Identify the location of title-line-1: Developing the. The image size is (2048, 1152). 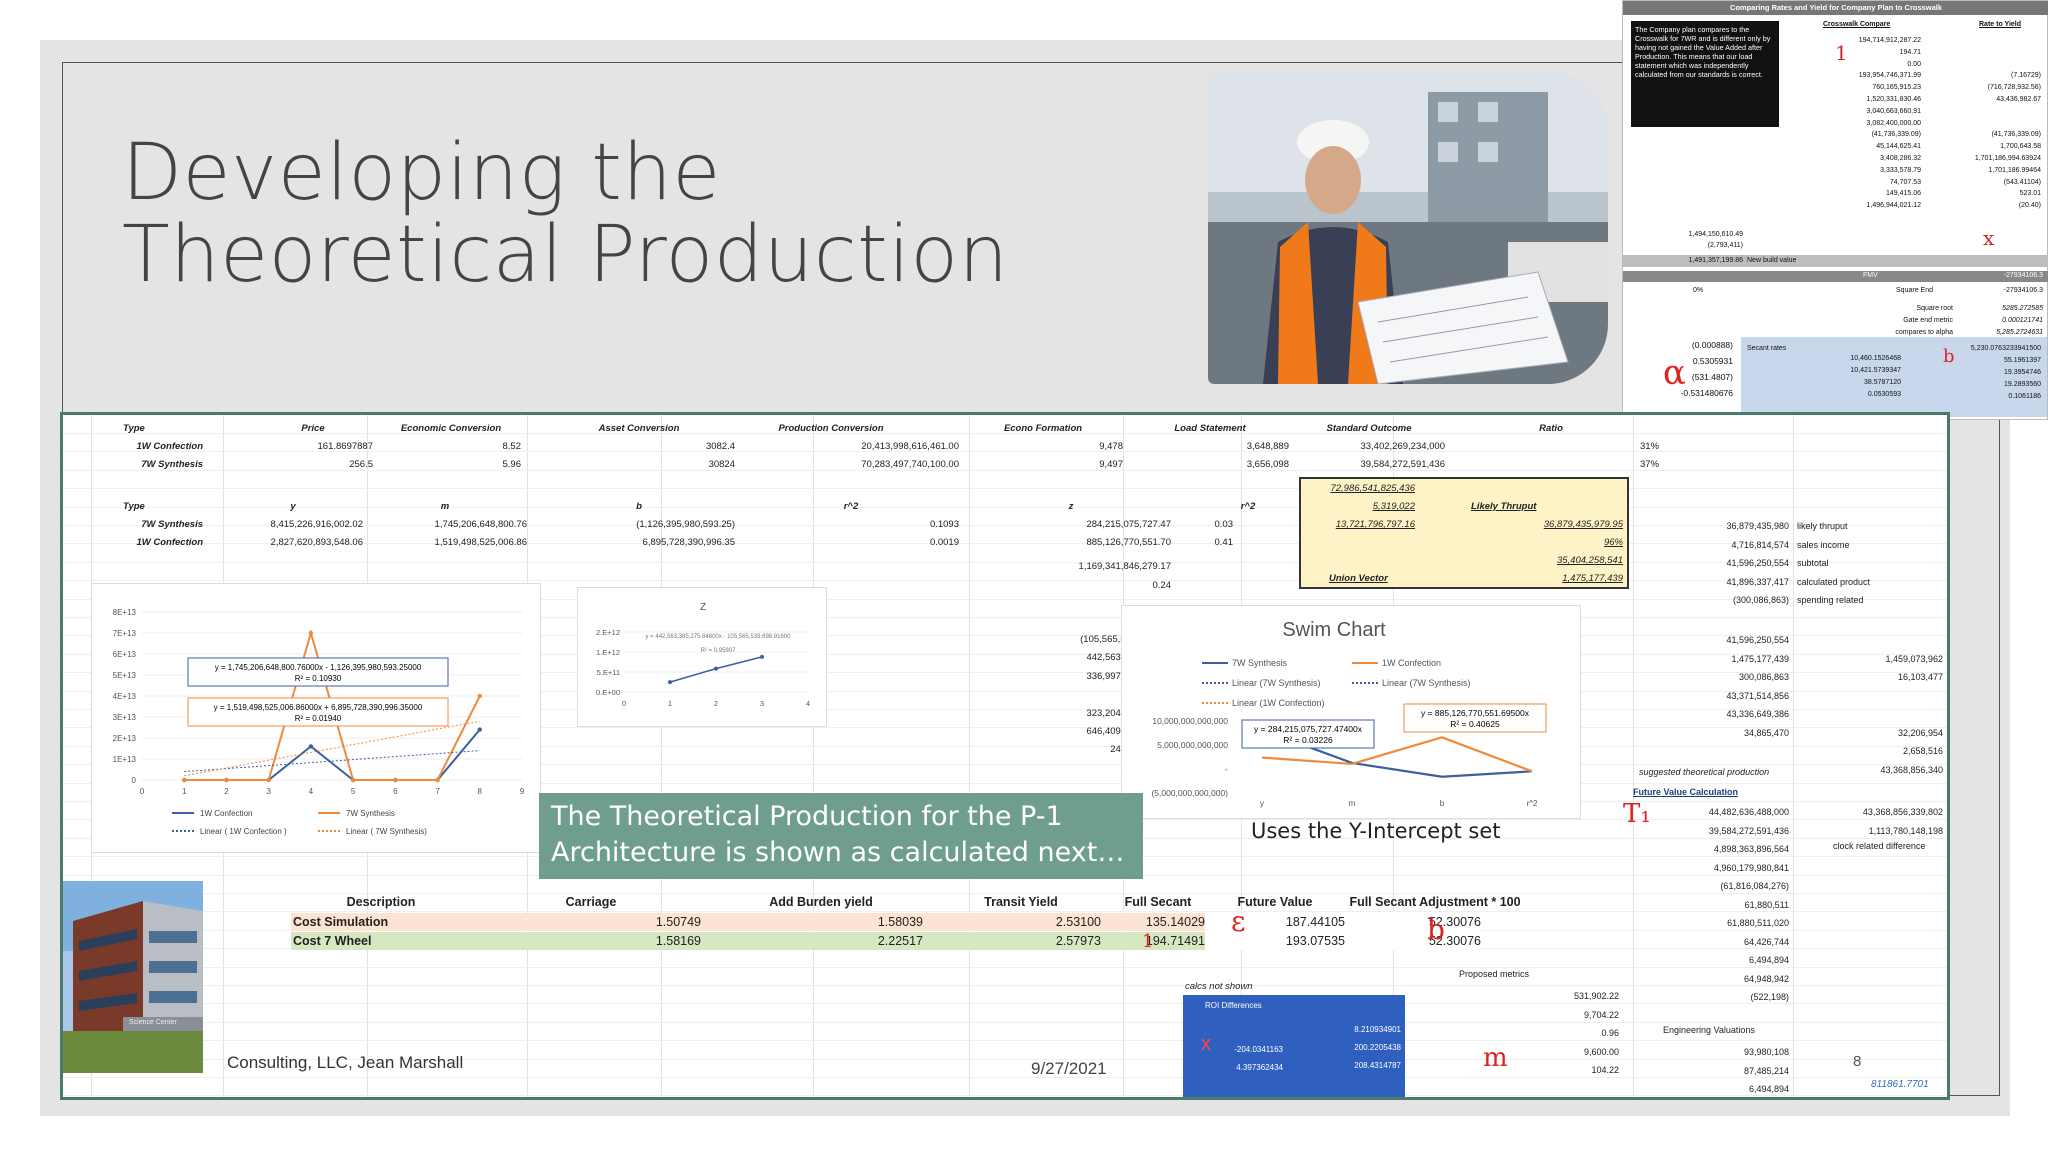
(421, 173).